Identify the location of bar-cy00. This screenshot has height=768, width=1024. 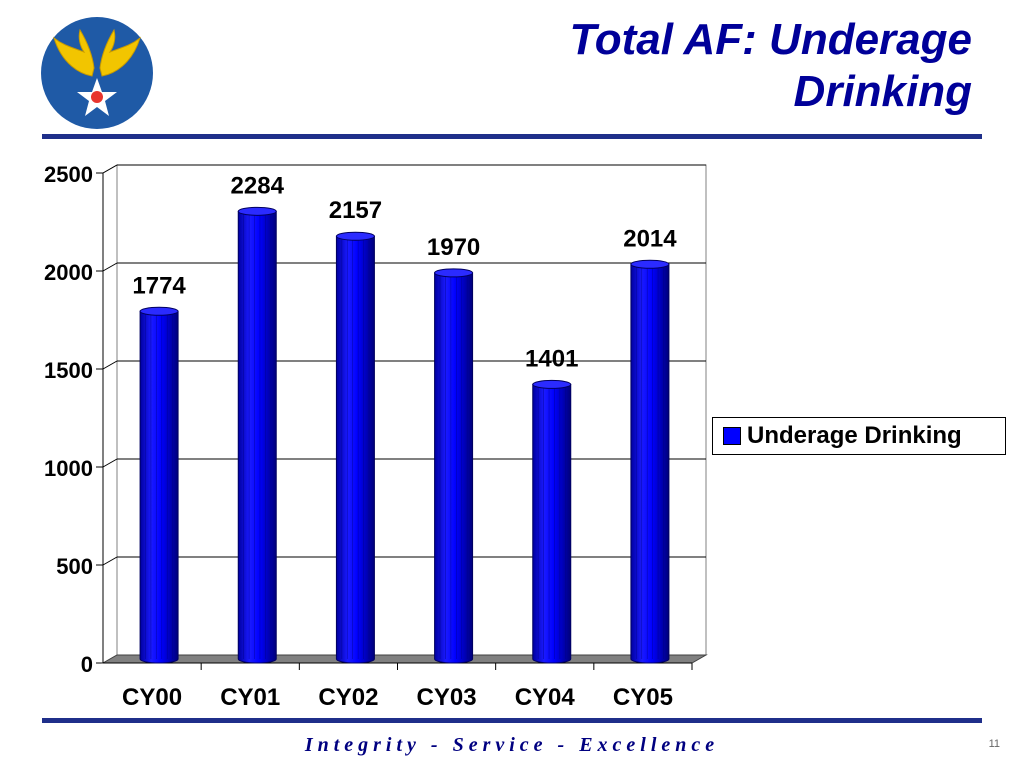
(159, 487).